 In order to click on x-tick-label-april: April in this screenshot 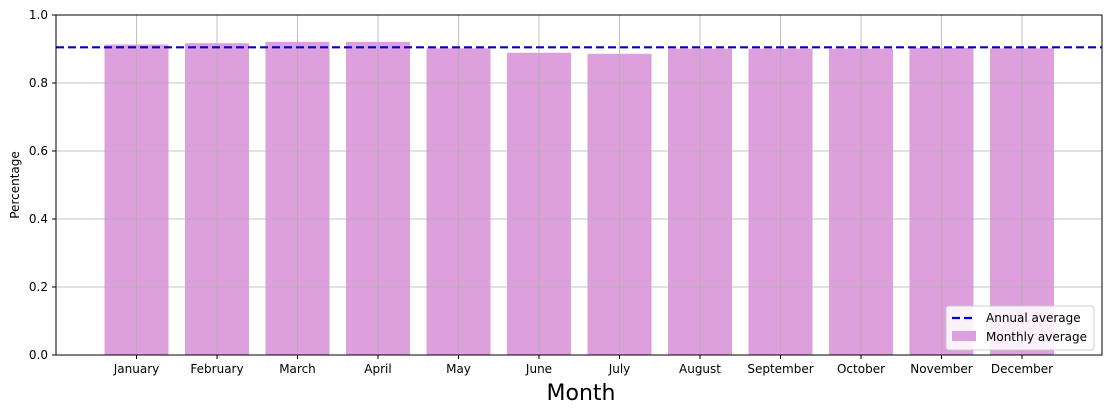, I will do `click(377, 369)`.